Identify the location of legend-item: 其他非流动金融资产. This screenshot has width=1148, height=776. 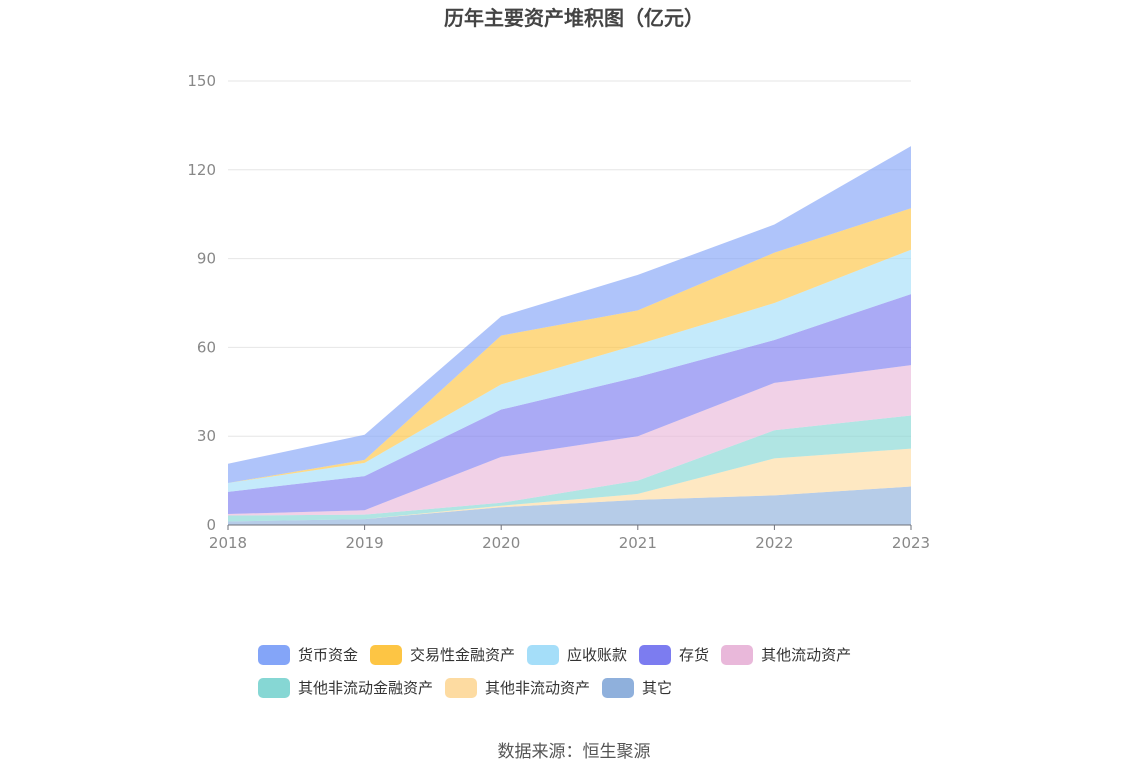
(345, 687).